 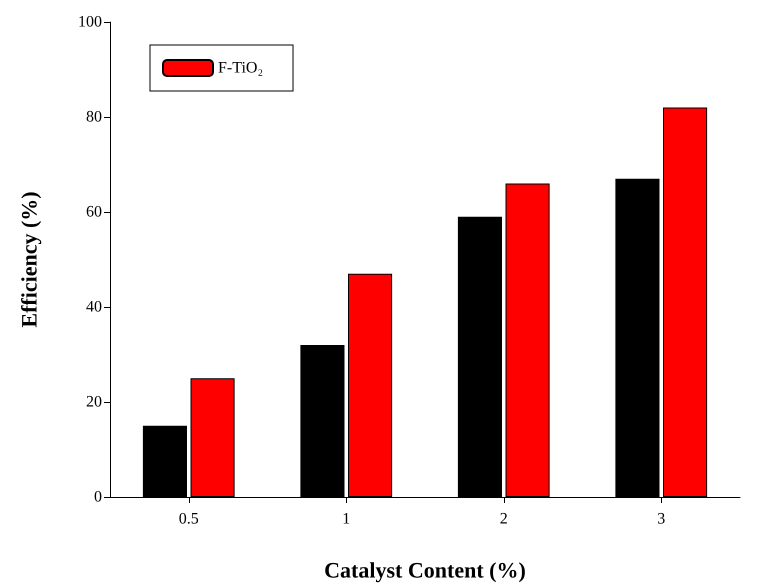 I want to click on y-tick-label: 40, so click(x=94, y=307).